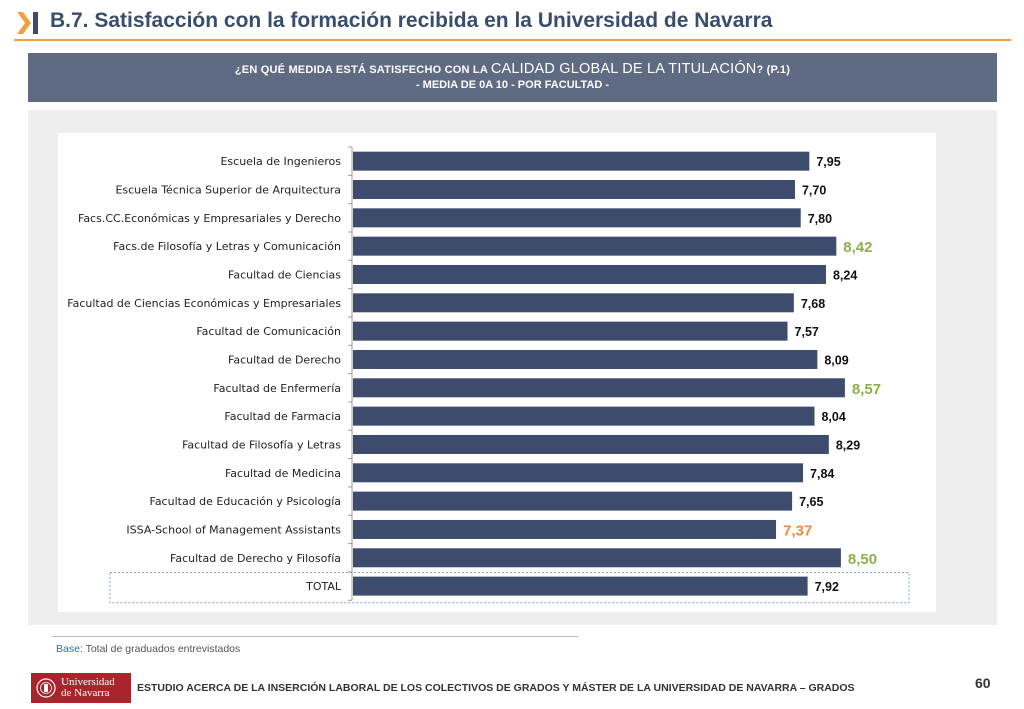 The height and width of the screenshot is (709, 1024). What do you see at coordinates (282, 416) in the screenshot?
I see `category-label: Facultad de Farmacia` at bounding box center [282, 416].